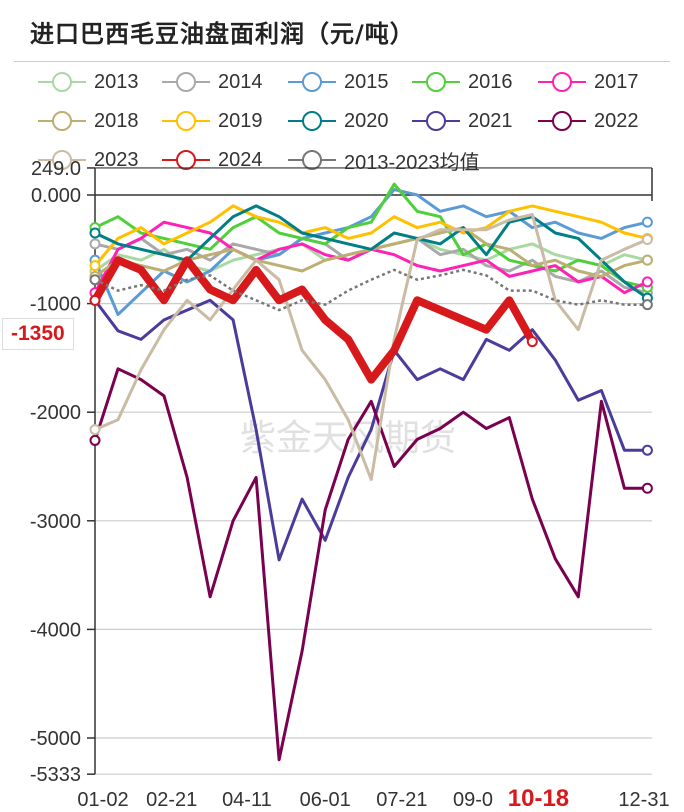 The width and height of the screenshot is (684, 812). What do you see at coordinates (88, 121) in the screenshot?
I see `legend-item: 2018` at bounding box center [88, 121].